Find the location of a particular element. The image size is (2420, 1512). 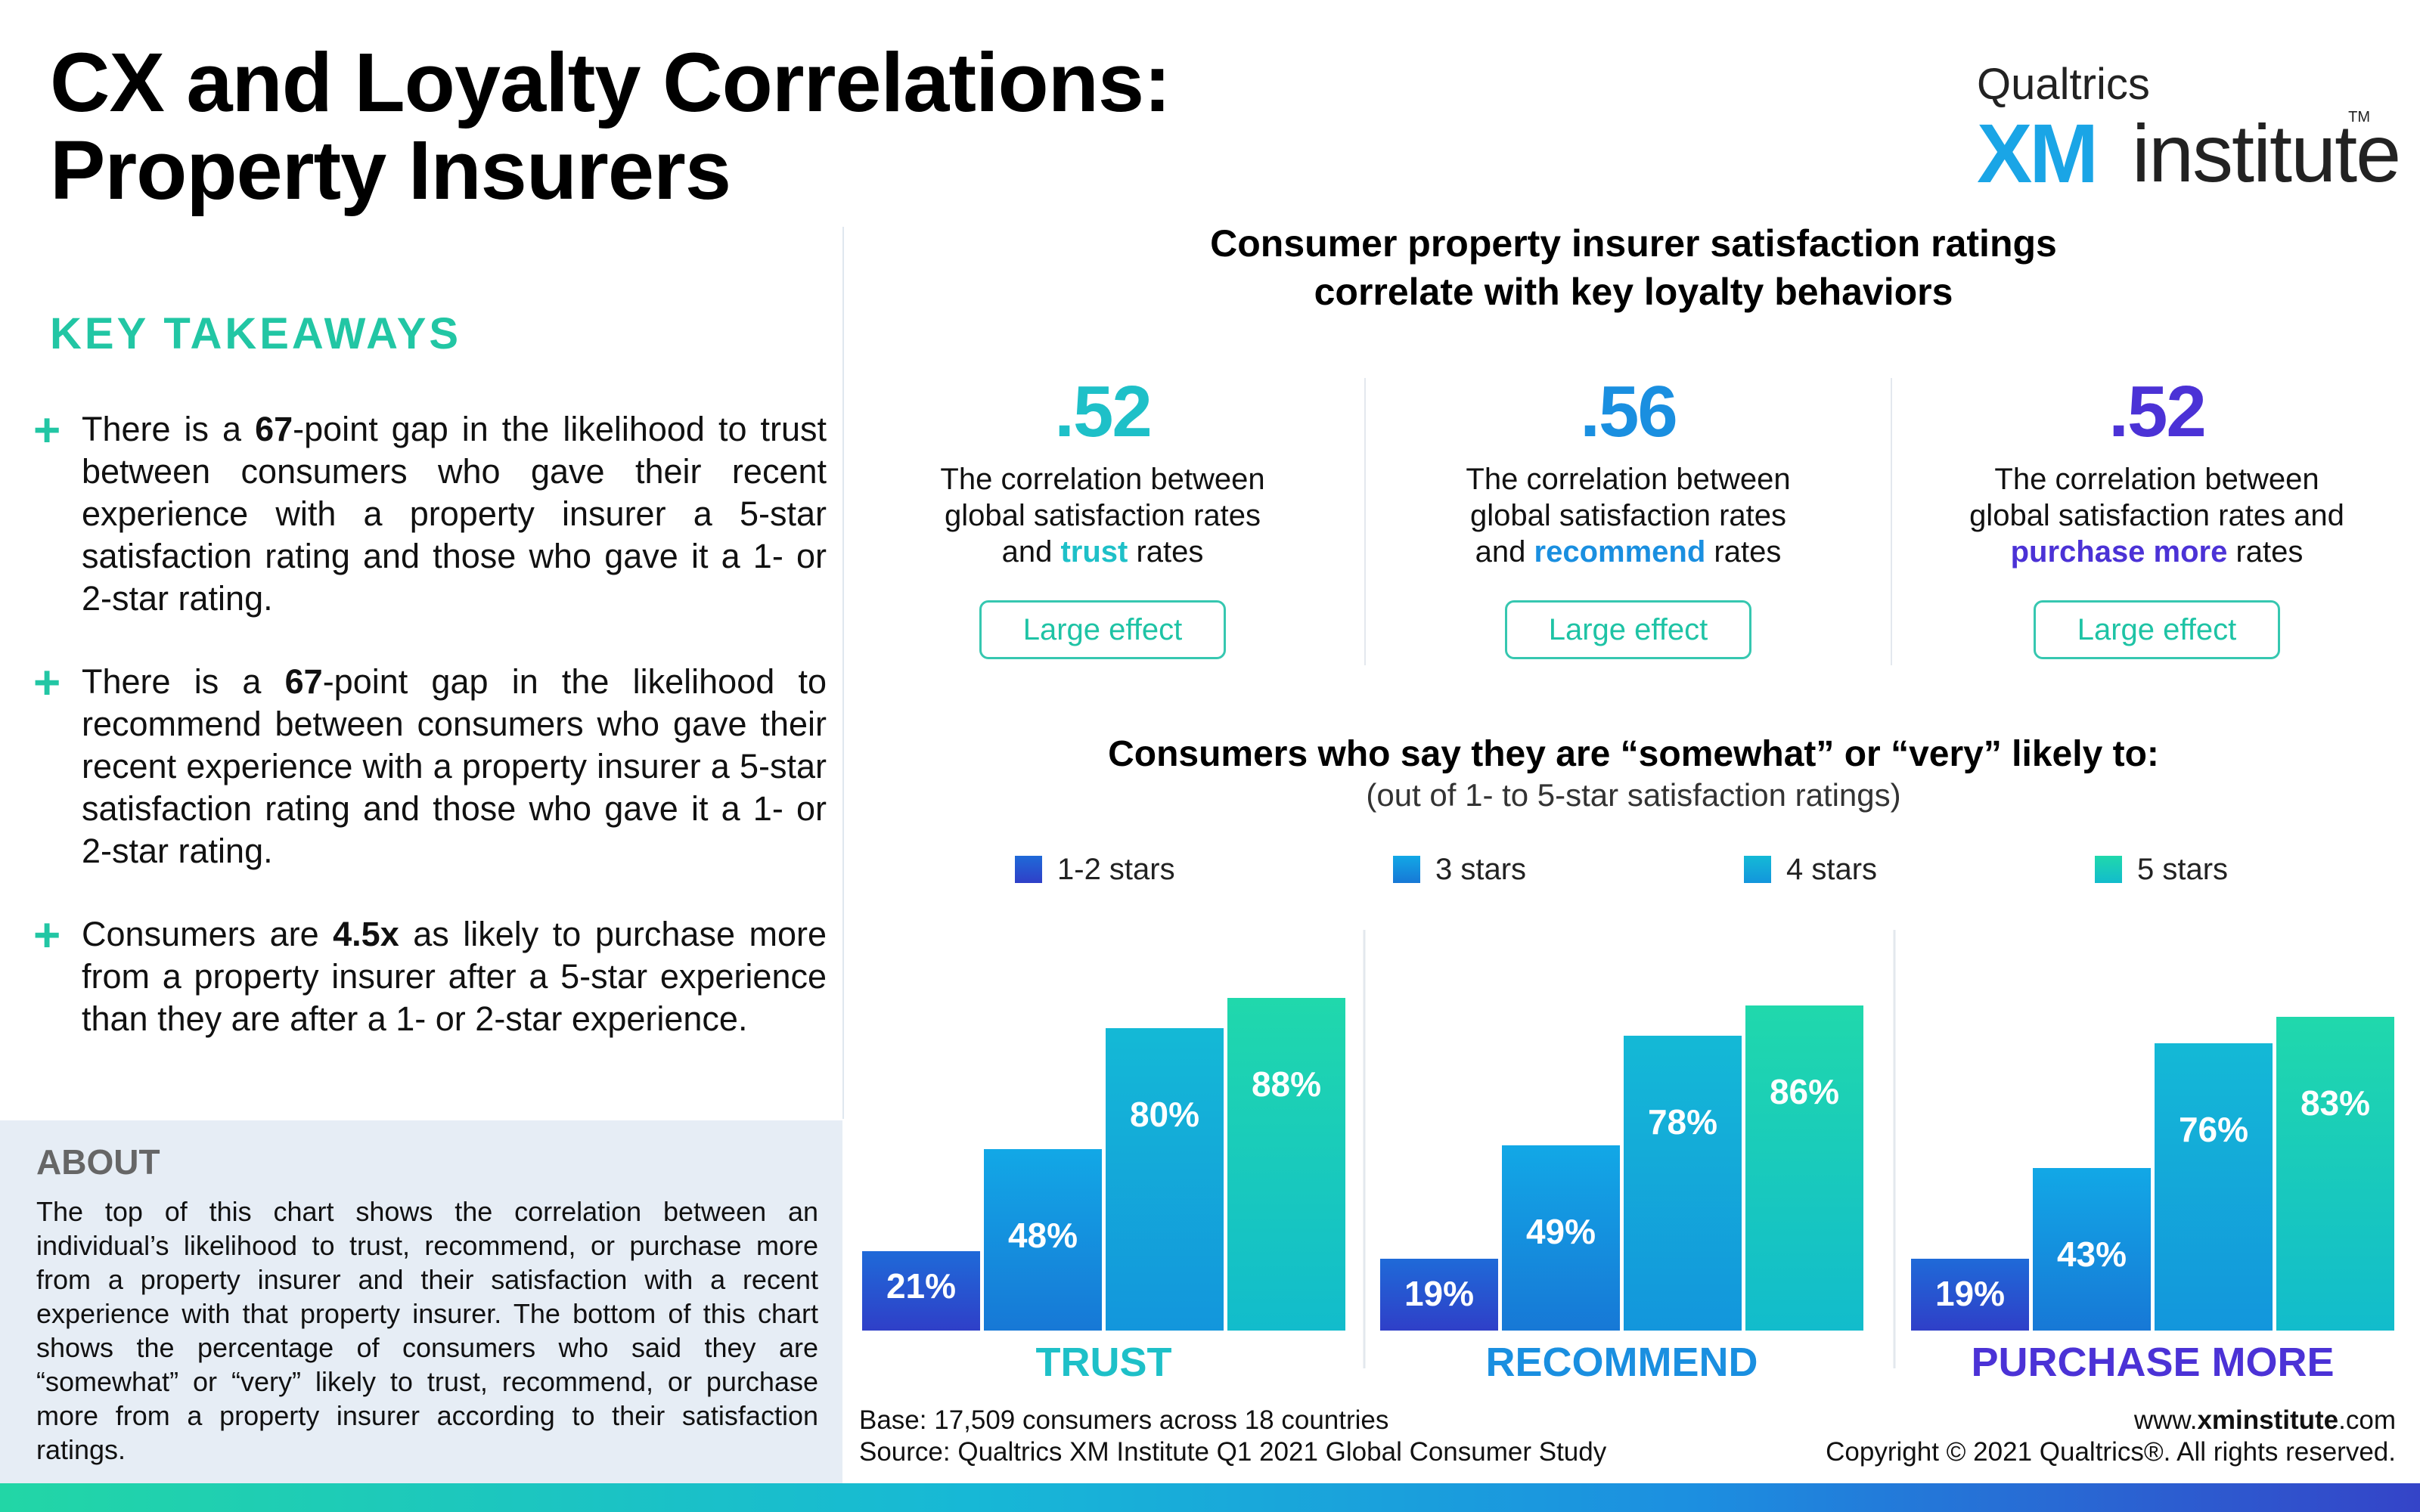

bar-value-label: 21% is located at coordinates (921, 1286).